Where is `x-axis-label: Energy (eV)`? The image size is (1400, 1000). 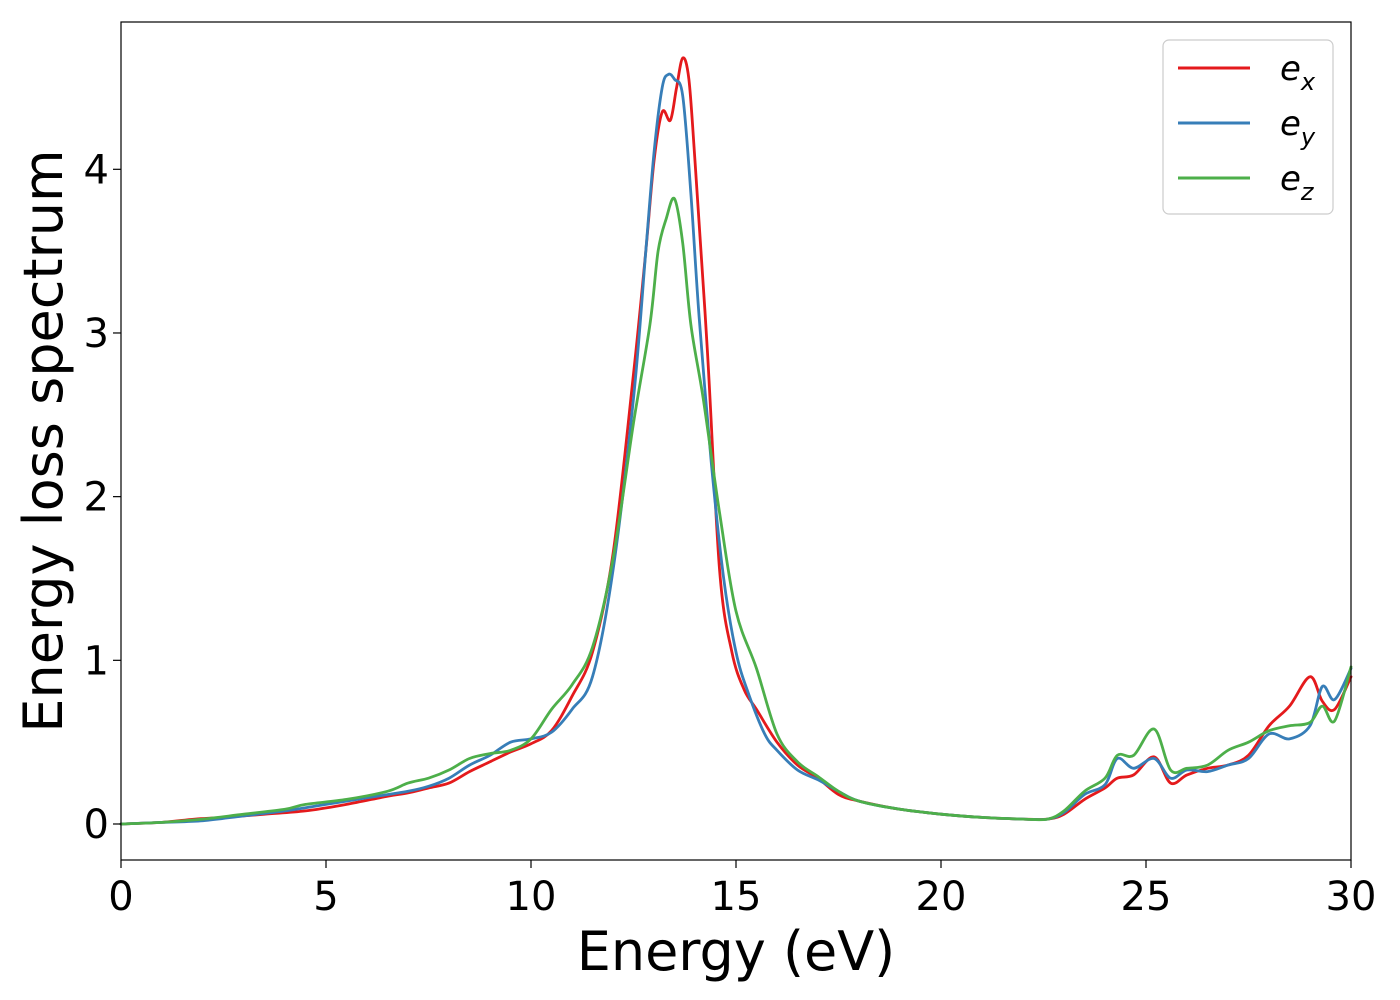
x-axis-label: Energy (eV) is located at coordinates (736, 951).